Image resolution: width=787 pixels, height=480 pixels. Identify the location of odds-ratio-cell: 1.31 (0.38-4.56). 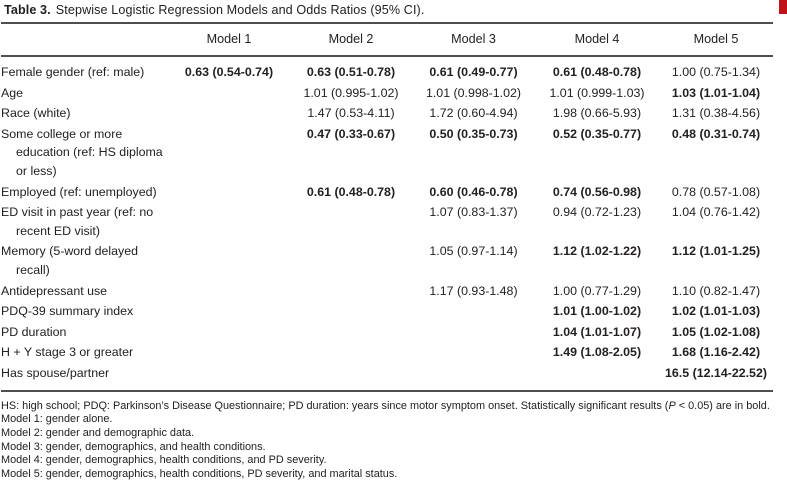
(716, 113).